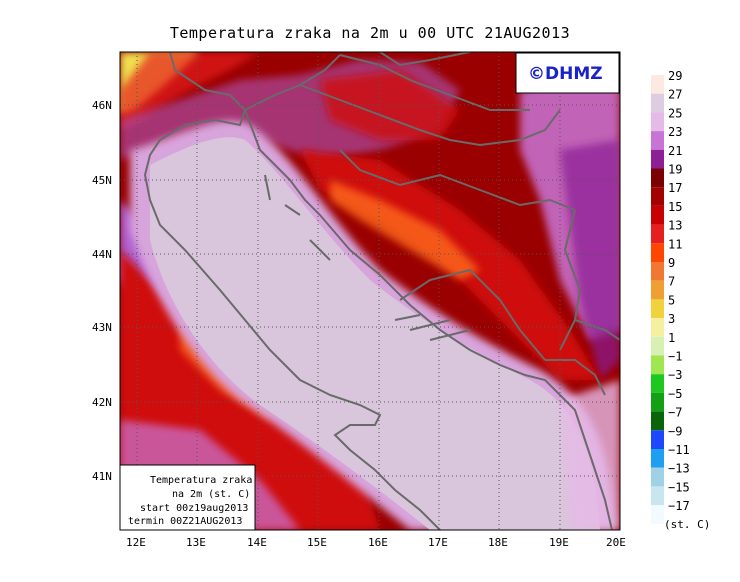  What do you see at coordinates (407, 317) in the screenshot?
I see `island-brac` at bounding box center [407, 317].